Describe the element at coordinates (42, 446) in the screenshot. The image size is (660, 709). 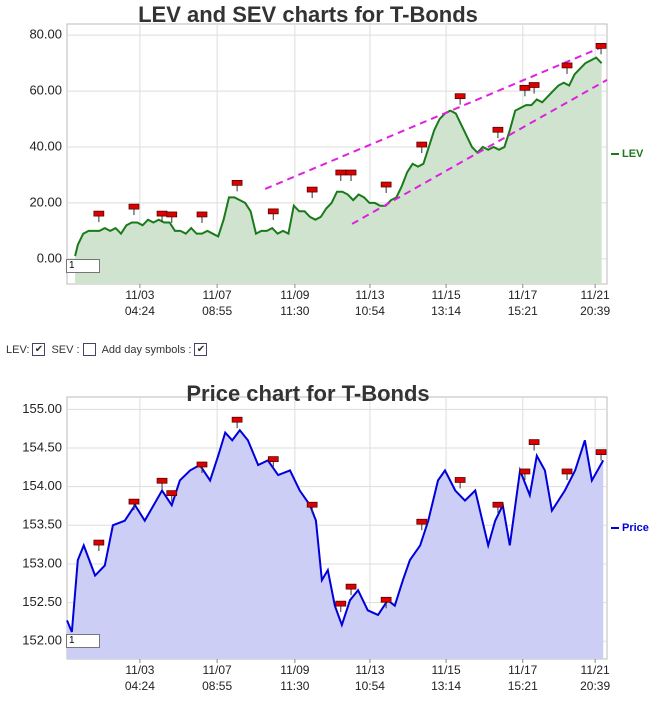
I see `y-tick-label: 154.50` at that location.